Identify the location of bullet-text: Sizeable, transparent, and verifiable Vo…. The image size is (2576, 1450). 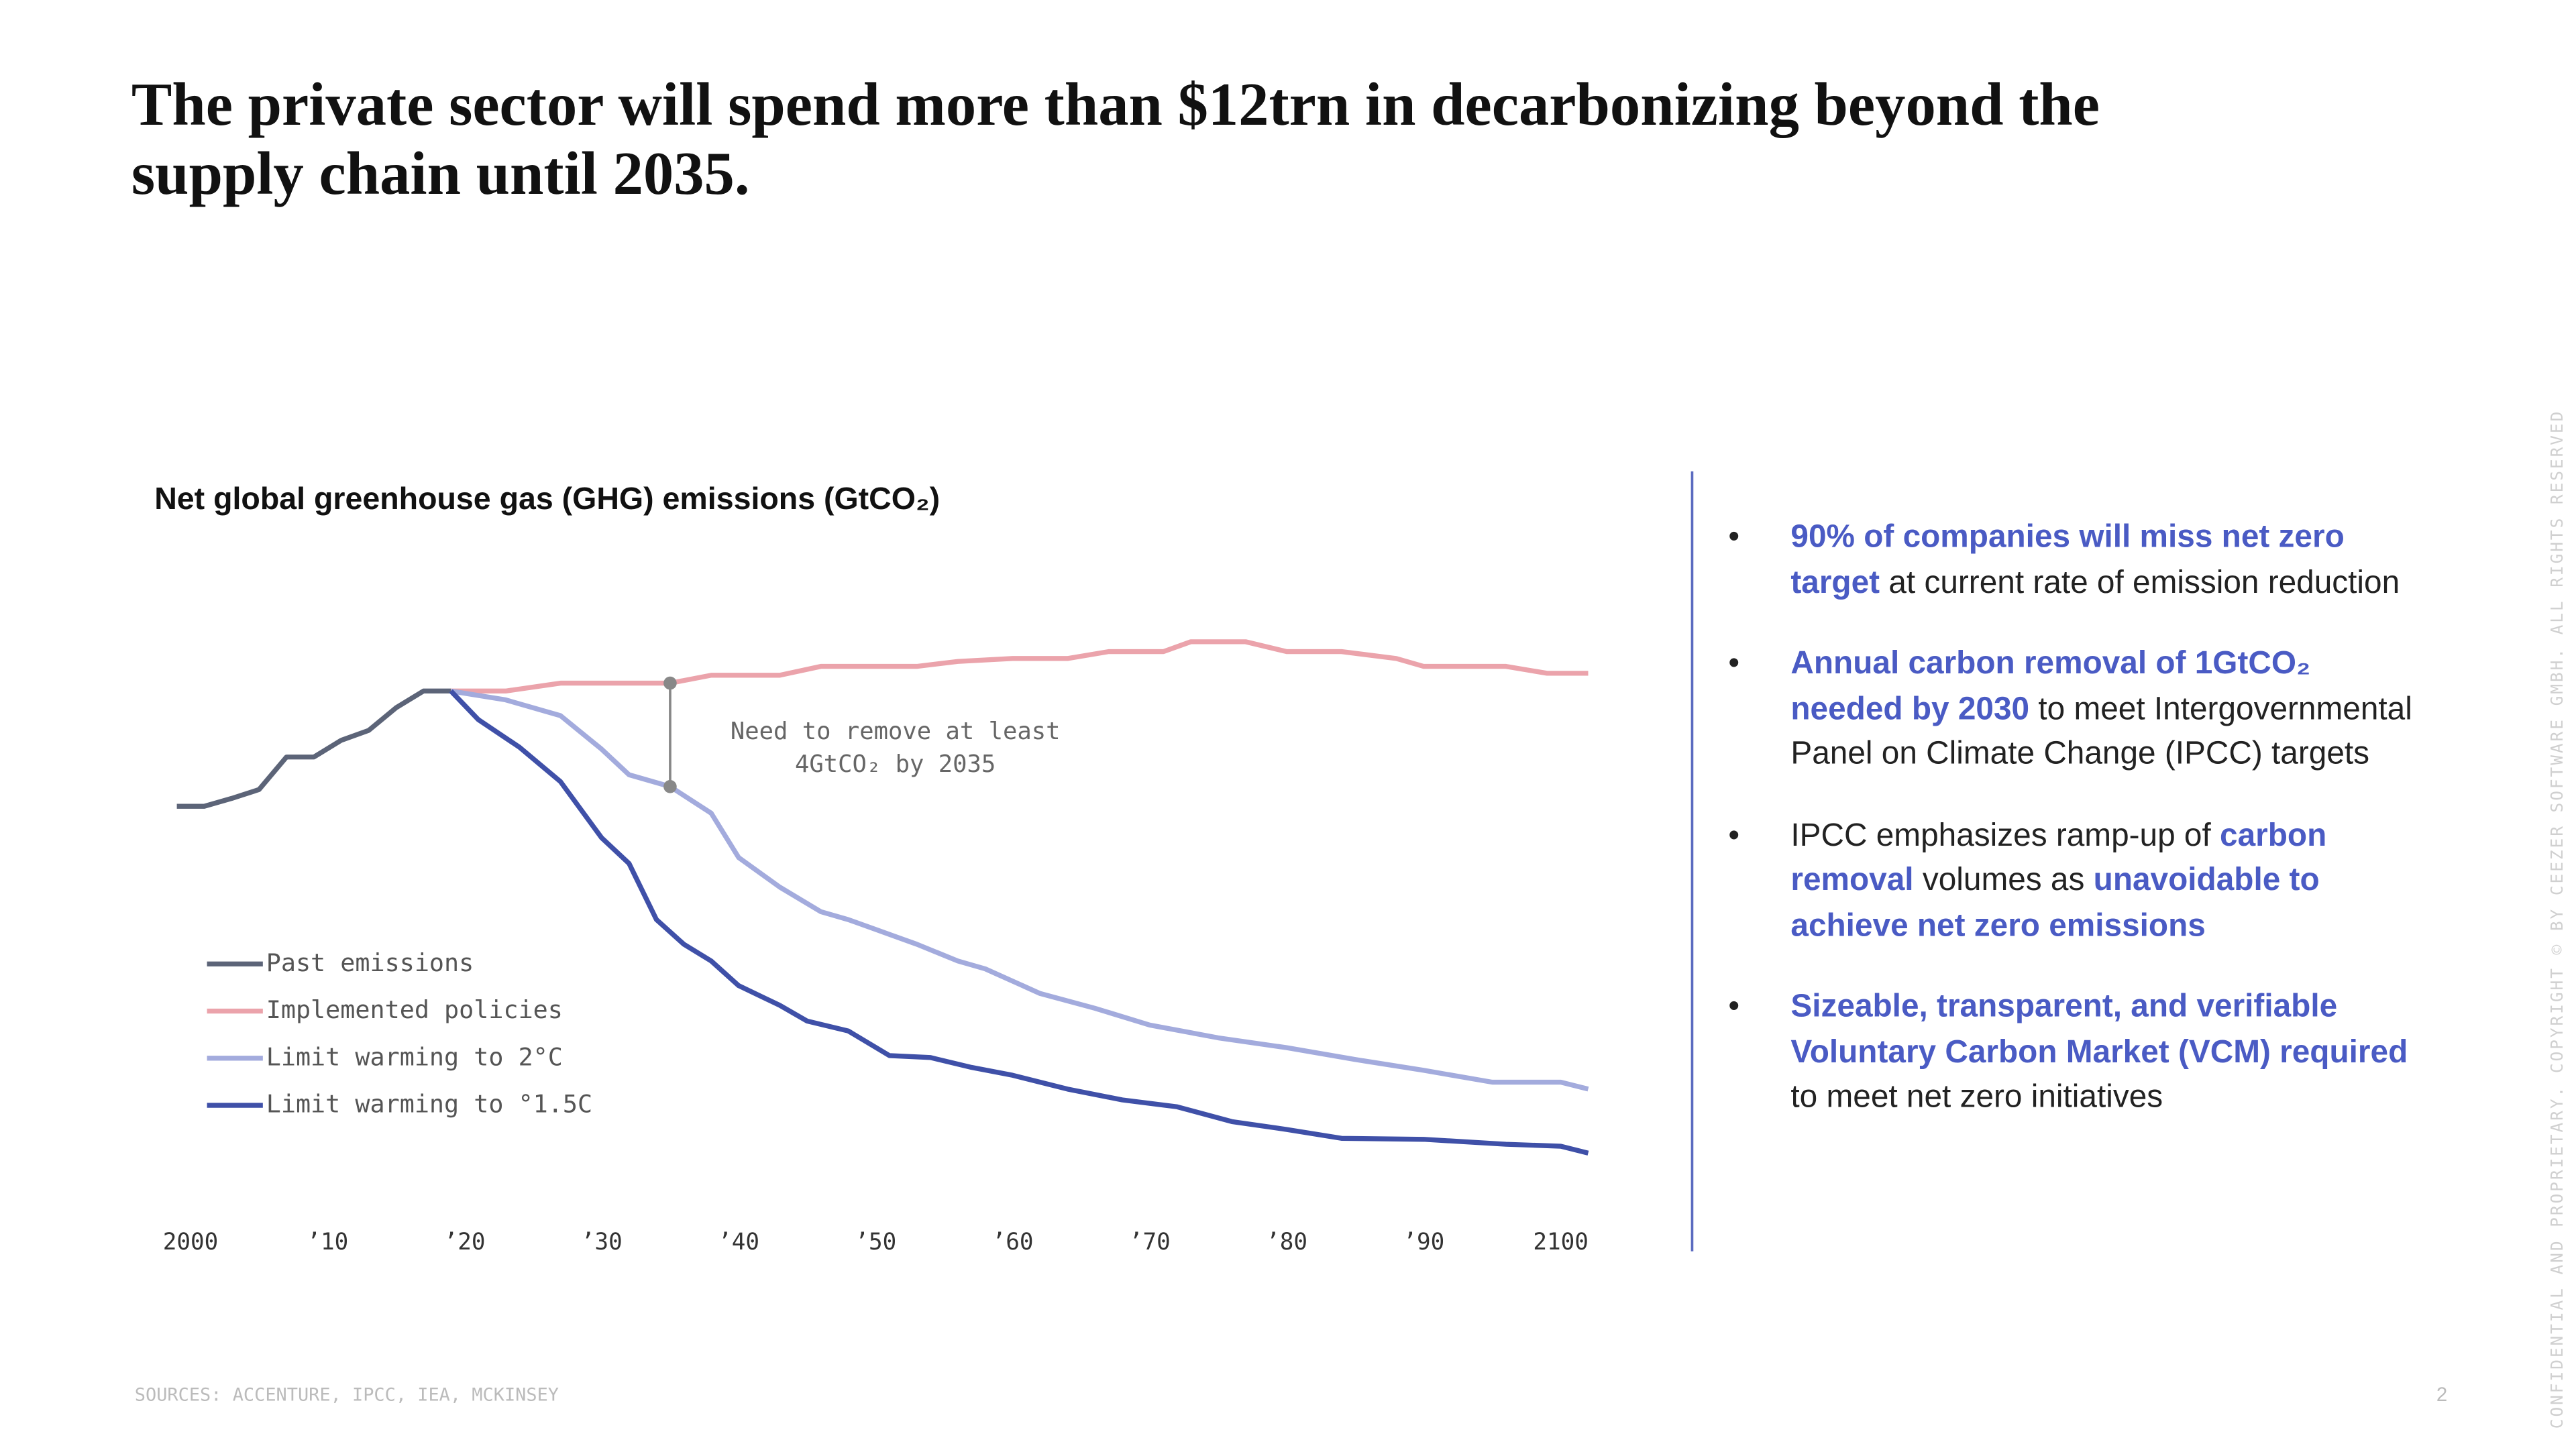
(2099, 1029).